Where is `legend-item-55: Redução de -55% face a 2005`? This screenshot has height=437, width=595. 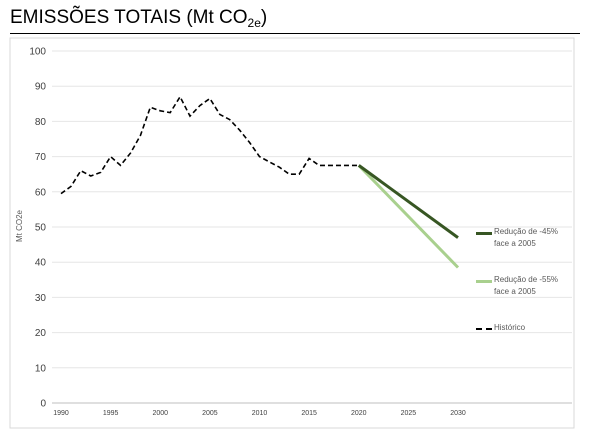 legend-item-55: Redução de -55% face a 2005 is located at coordinates (531, 298).